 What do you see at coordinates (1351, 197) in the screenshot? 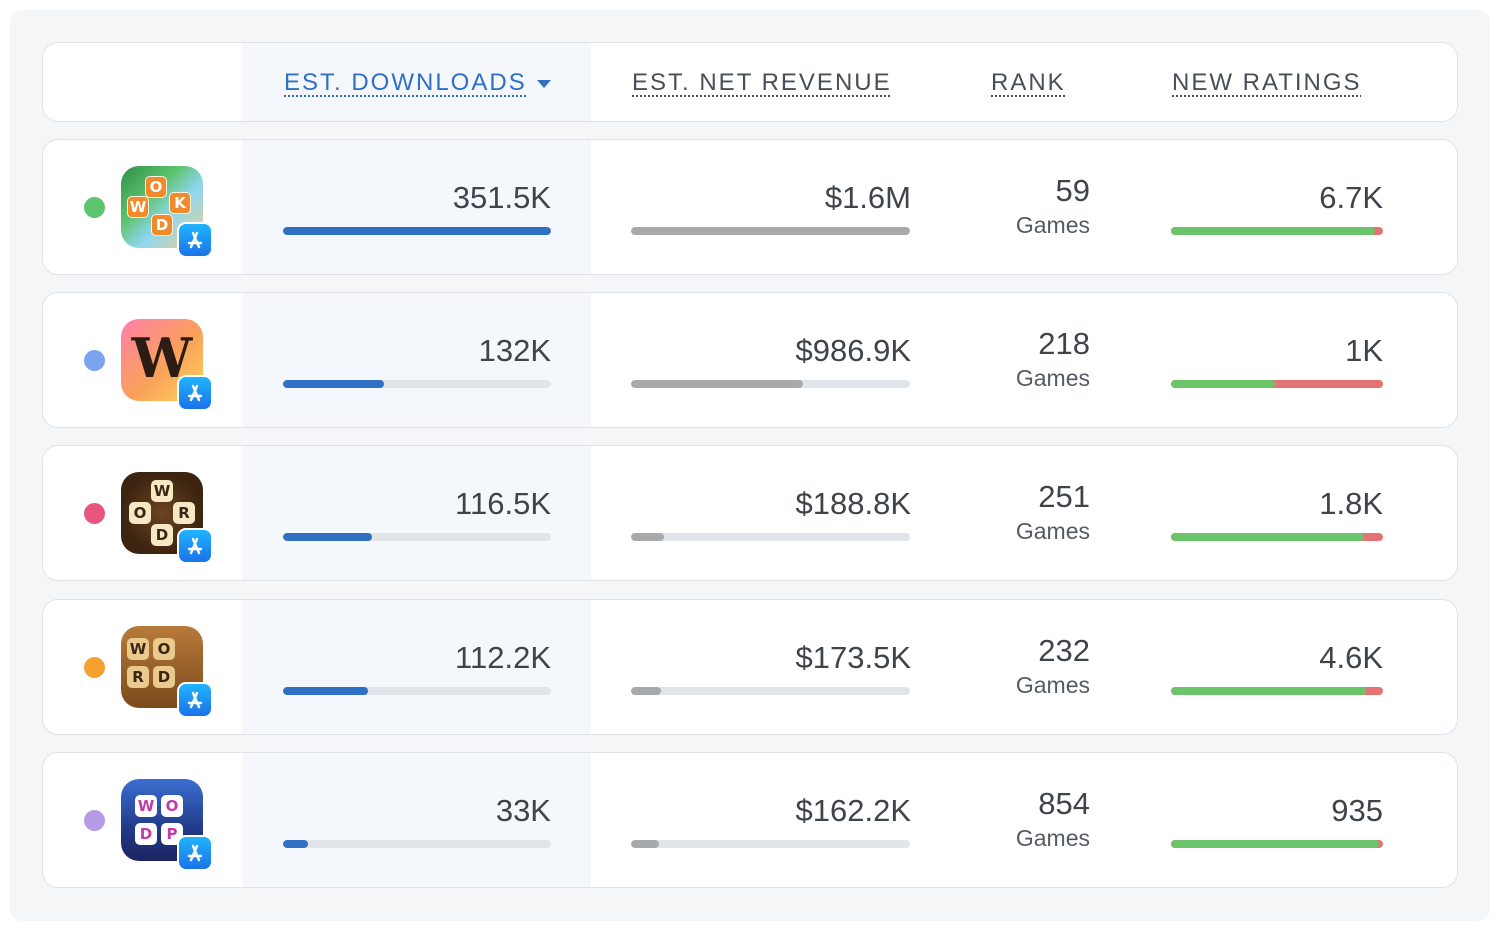
I see `ratings-value: 6.7K` at bounding box center [1351, 197].